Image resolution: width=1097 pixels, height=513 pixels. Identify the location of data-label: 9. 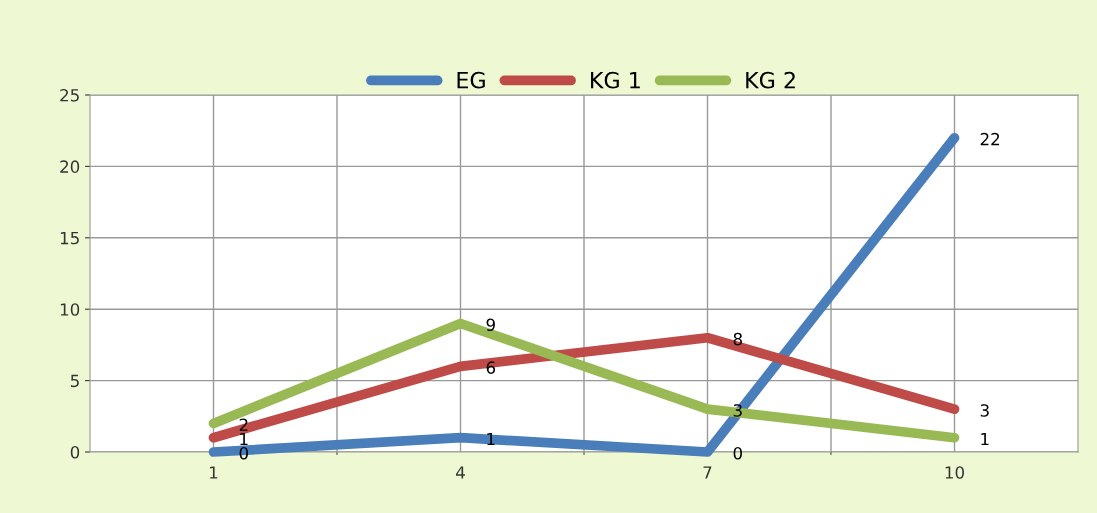
(490, 325).